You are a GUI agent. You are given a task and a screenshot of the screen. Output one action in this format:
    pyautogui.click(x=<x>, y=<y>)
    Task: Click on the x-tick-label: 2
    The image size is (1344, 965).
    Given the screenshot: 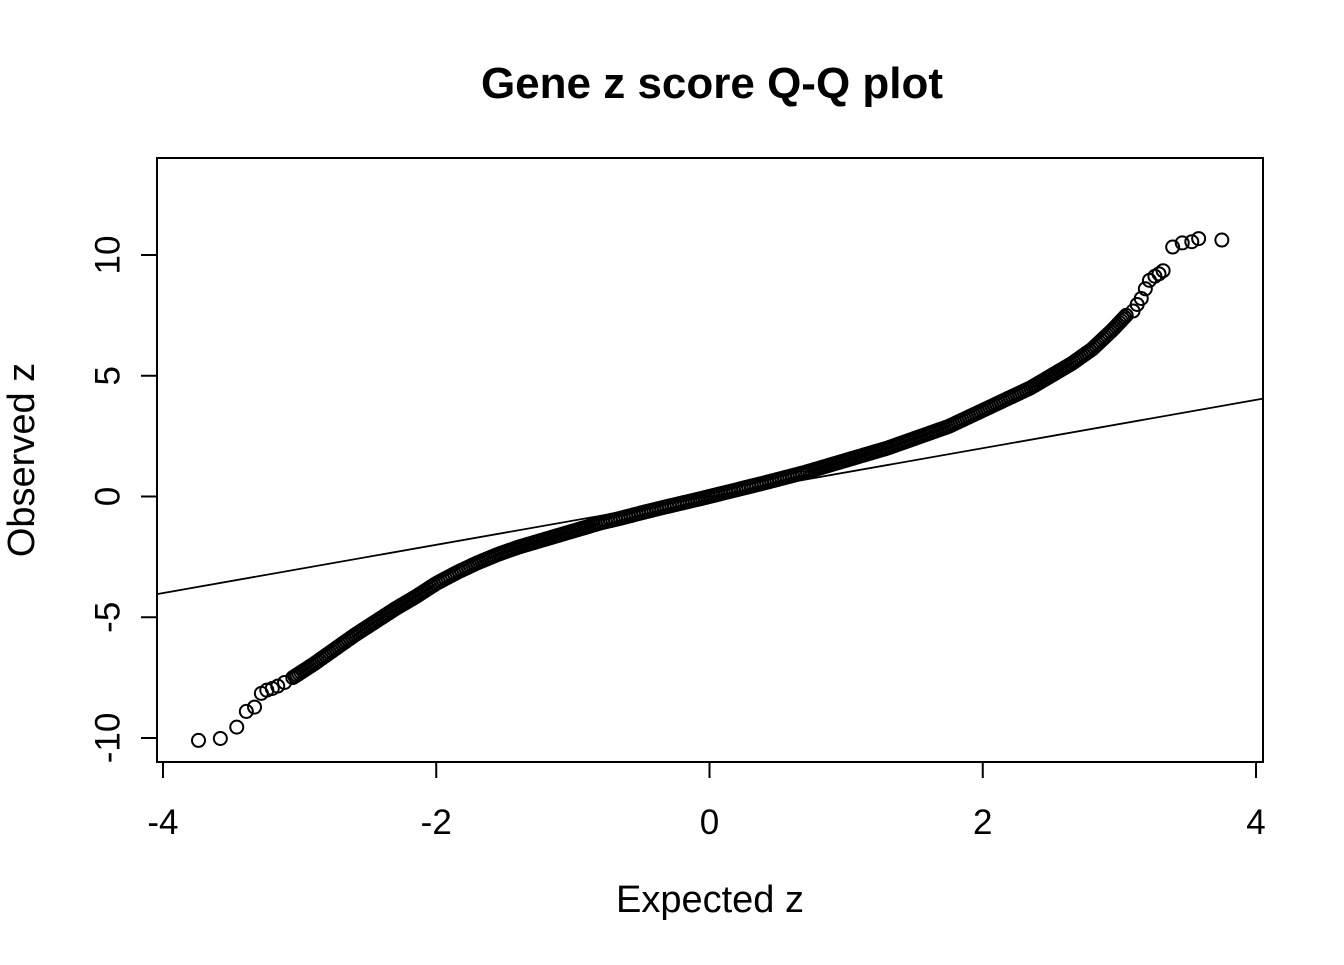 What is the action you would take?
    pyautogui.click(x=982, y=822)
    